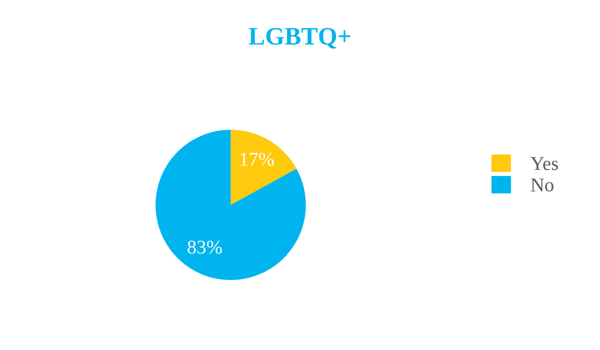  Describe the element at coordinates (544, 163) in the screenshot. I see `legend-label: Yes` at that location.